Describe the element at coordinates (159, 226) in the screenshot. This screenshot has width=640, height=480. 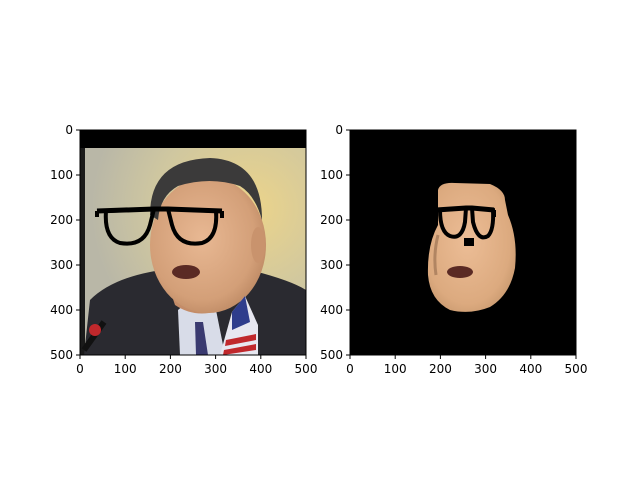
I see `glasses-overlay` at that location.